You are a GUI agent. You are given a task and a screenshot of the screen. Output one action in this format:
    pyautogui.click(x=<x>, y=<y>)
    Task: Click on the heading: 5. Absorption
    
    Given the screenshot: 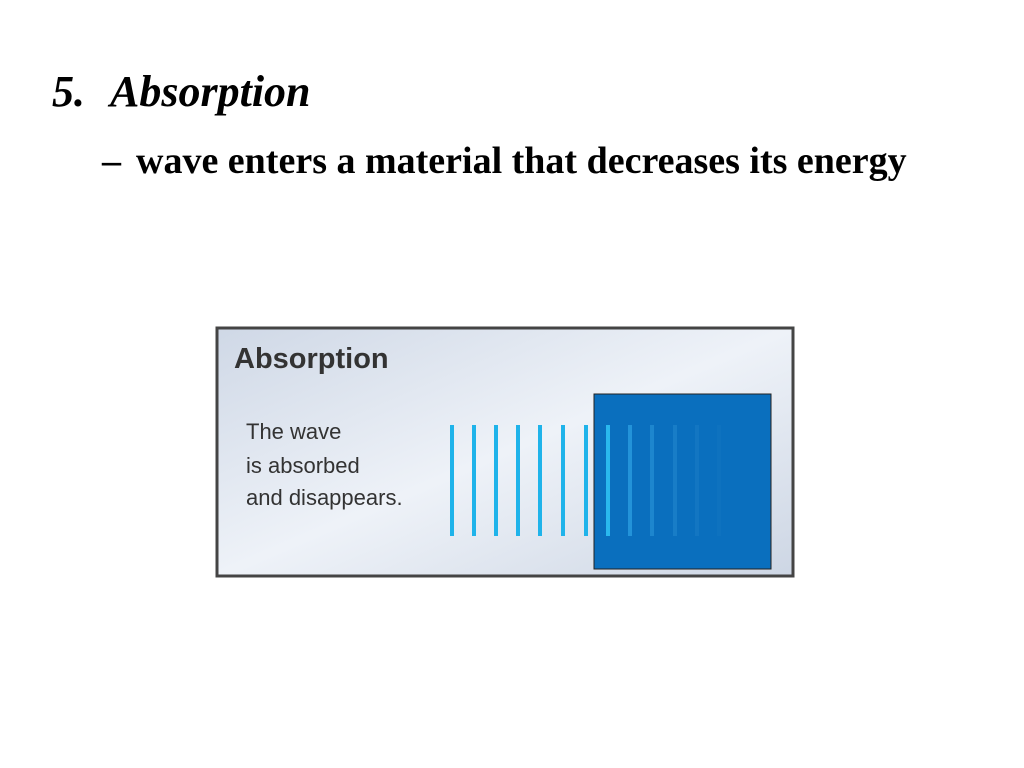 What is the action you would take?
    pyautogui.click(x=181, y=91)
    